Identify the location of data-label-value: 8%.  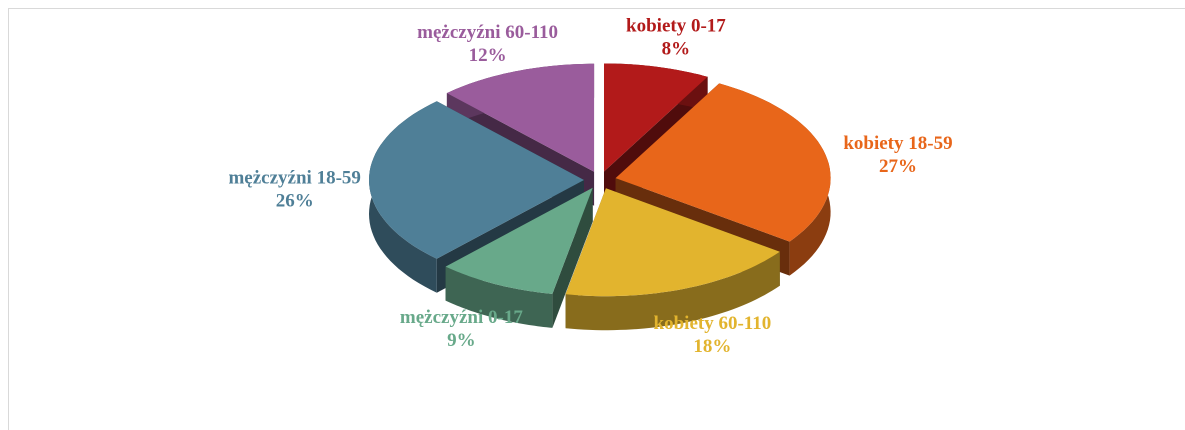
(676, 49).